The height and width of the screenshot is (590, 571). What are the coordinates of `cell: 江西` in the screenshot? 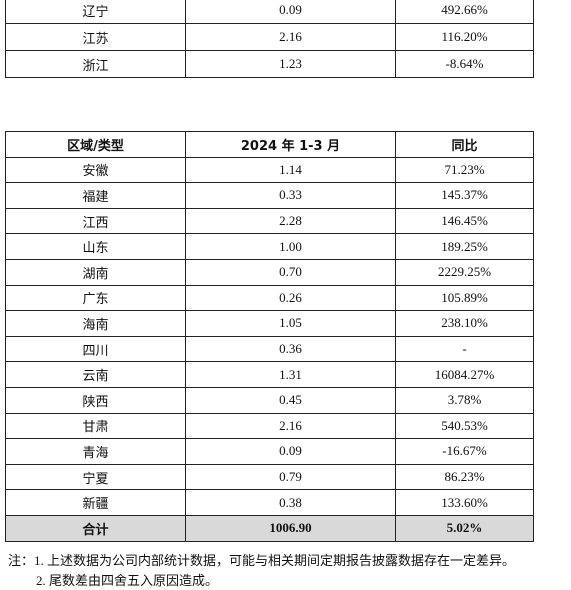 It's located at (95, 221).